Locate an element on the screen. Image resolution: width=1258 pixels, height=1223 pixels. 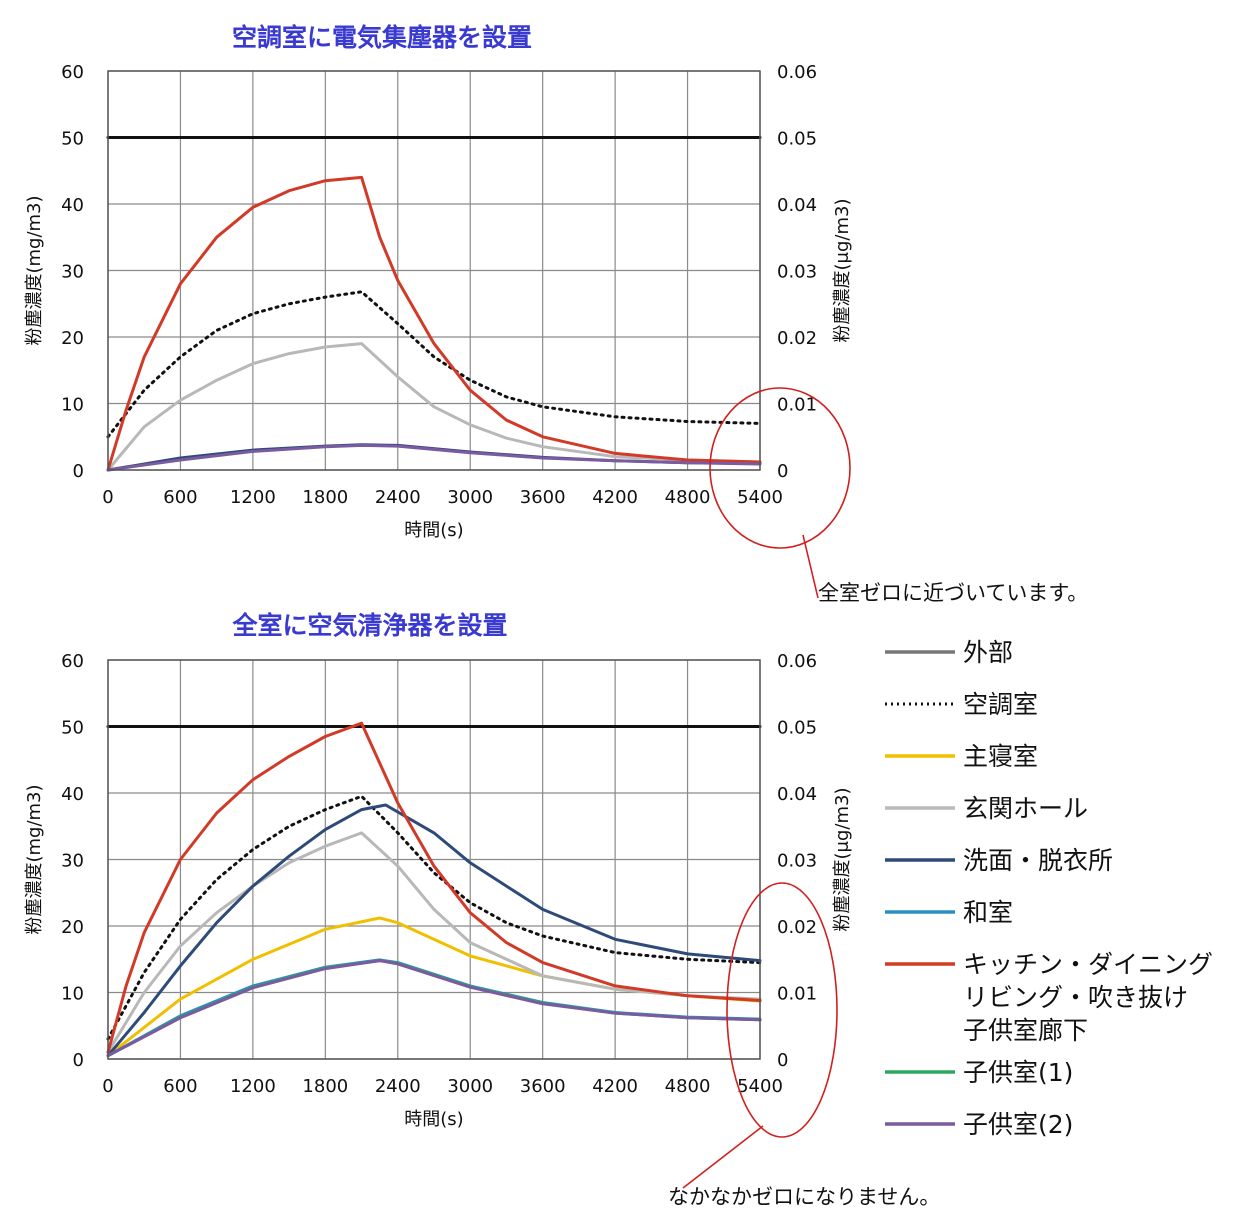
legend-label: キッチン・ダイニング is located at coordinates (1088, 964).